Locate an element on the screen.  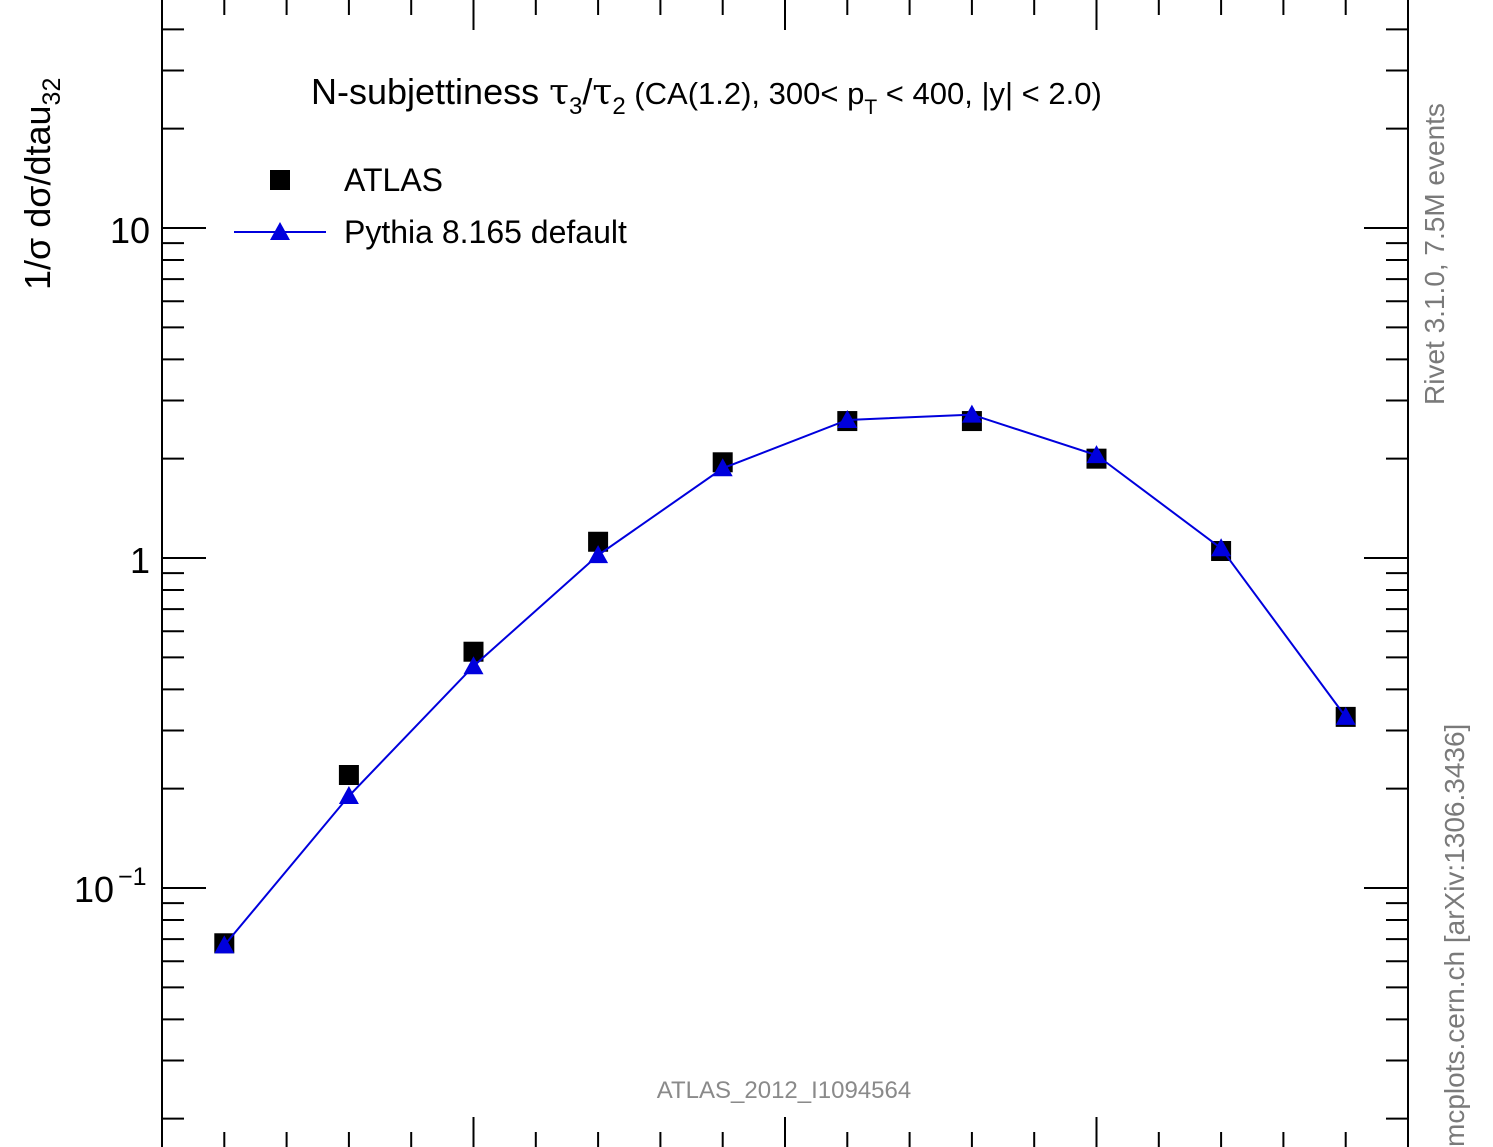
mcplots-credit-text: mcplots.cern.ch [arXiv:1306.3436] is located at coordinates (1454, 935).